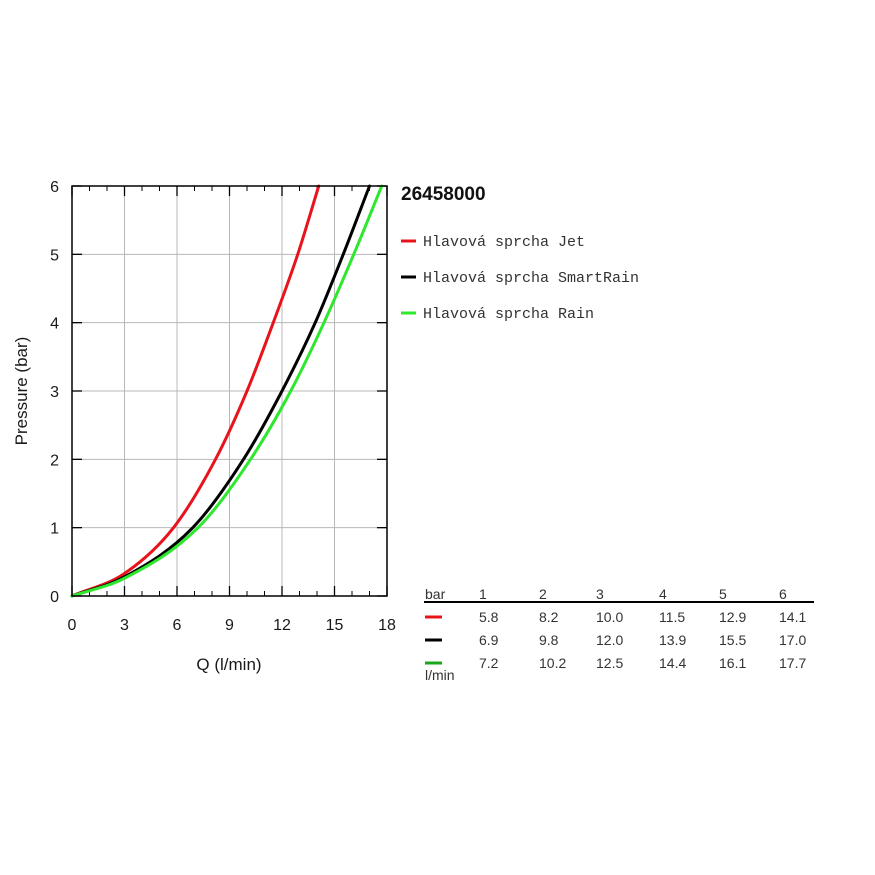  What do you see at coordinates (229, 625) in the screenshot?
I see `x-tick-label: 9` at bounding box center [229, 625].